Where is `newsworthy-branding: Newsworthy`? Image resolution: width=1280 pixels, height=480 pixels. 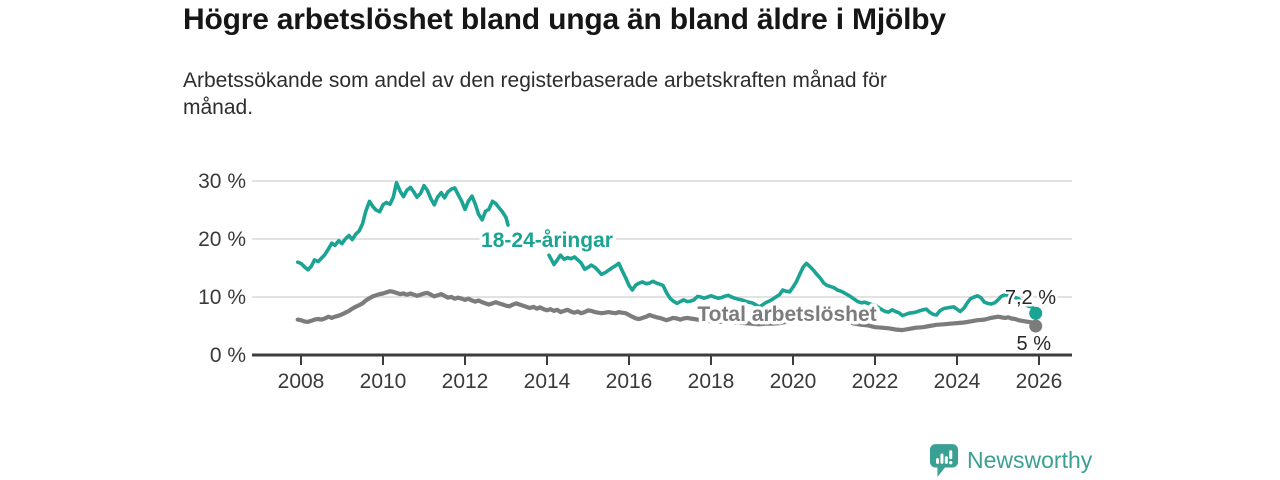
newsworthy-branding: Newsworthy is located at coordinates (1010, 460).